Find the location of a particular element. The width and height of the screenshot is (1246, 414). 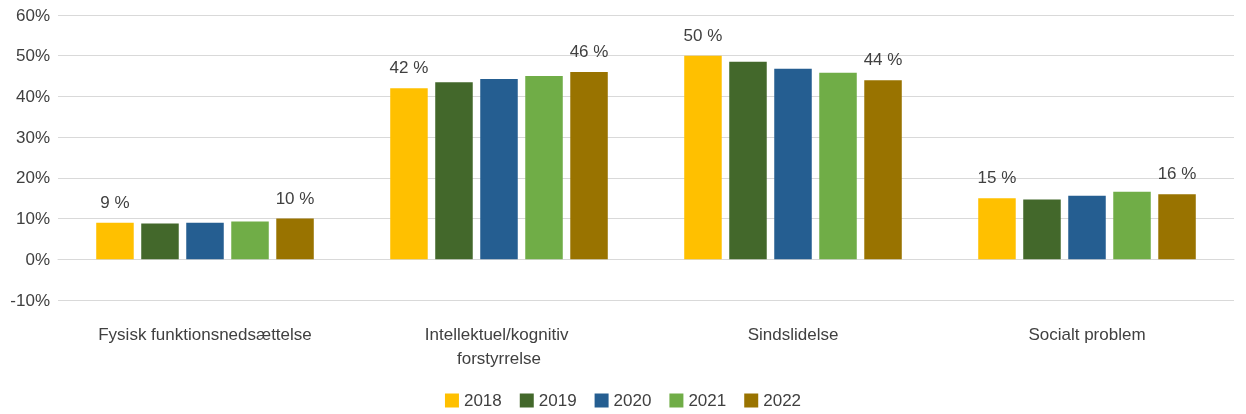

data-label: 16 % is located at coordinates (1177, 174).